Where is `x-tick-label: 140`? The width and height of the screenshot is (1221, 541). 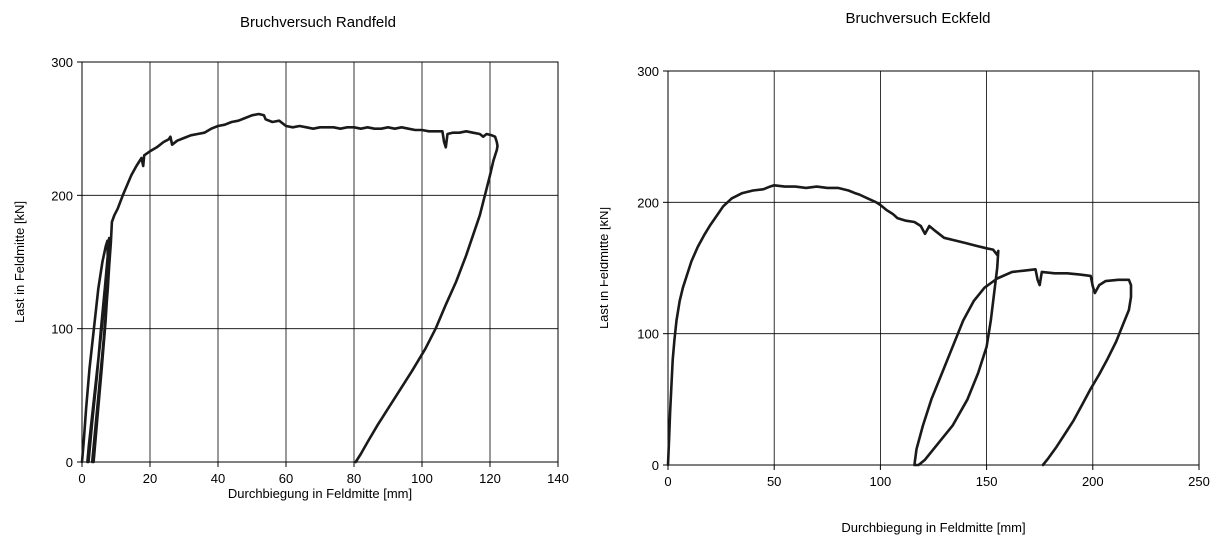
x-tick-label: 140 is located at coordinates (558, 478).